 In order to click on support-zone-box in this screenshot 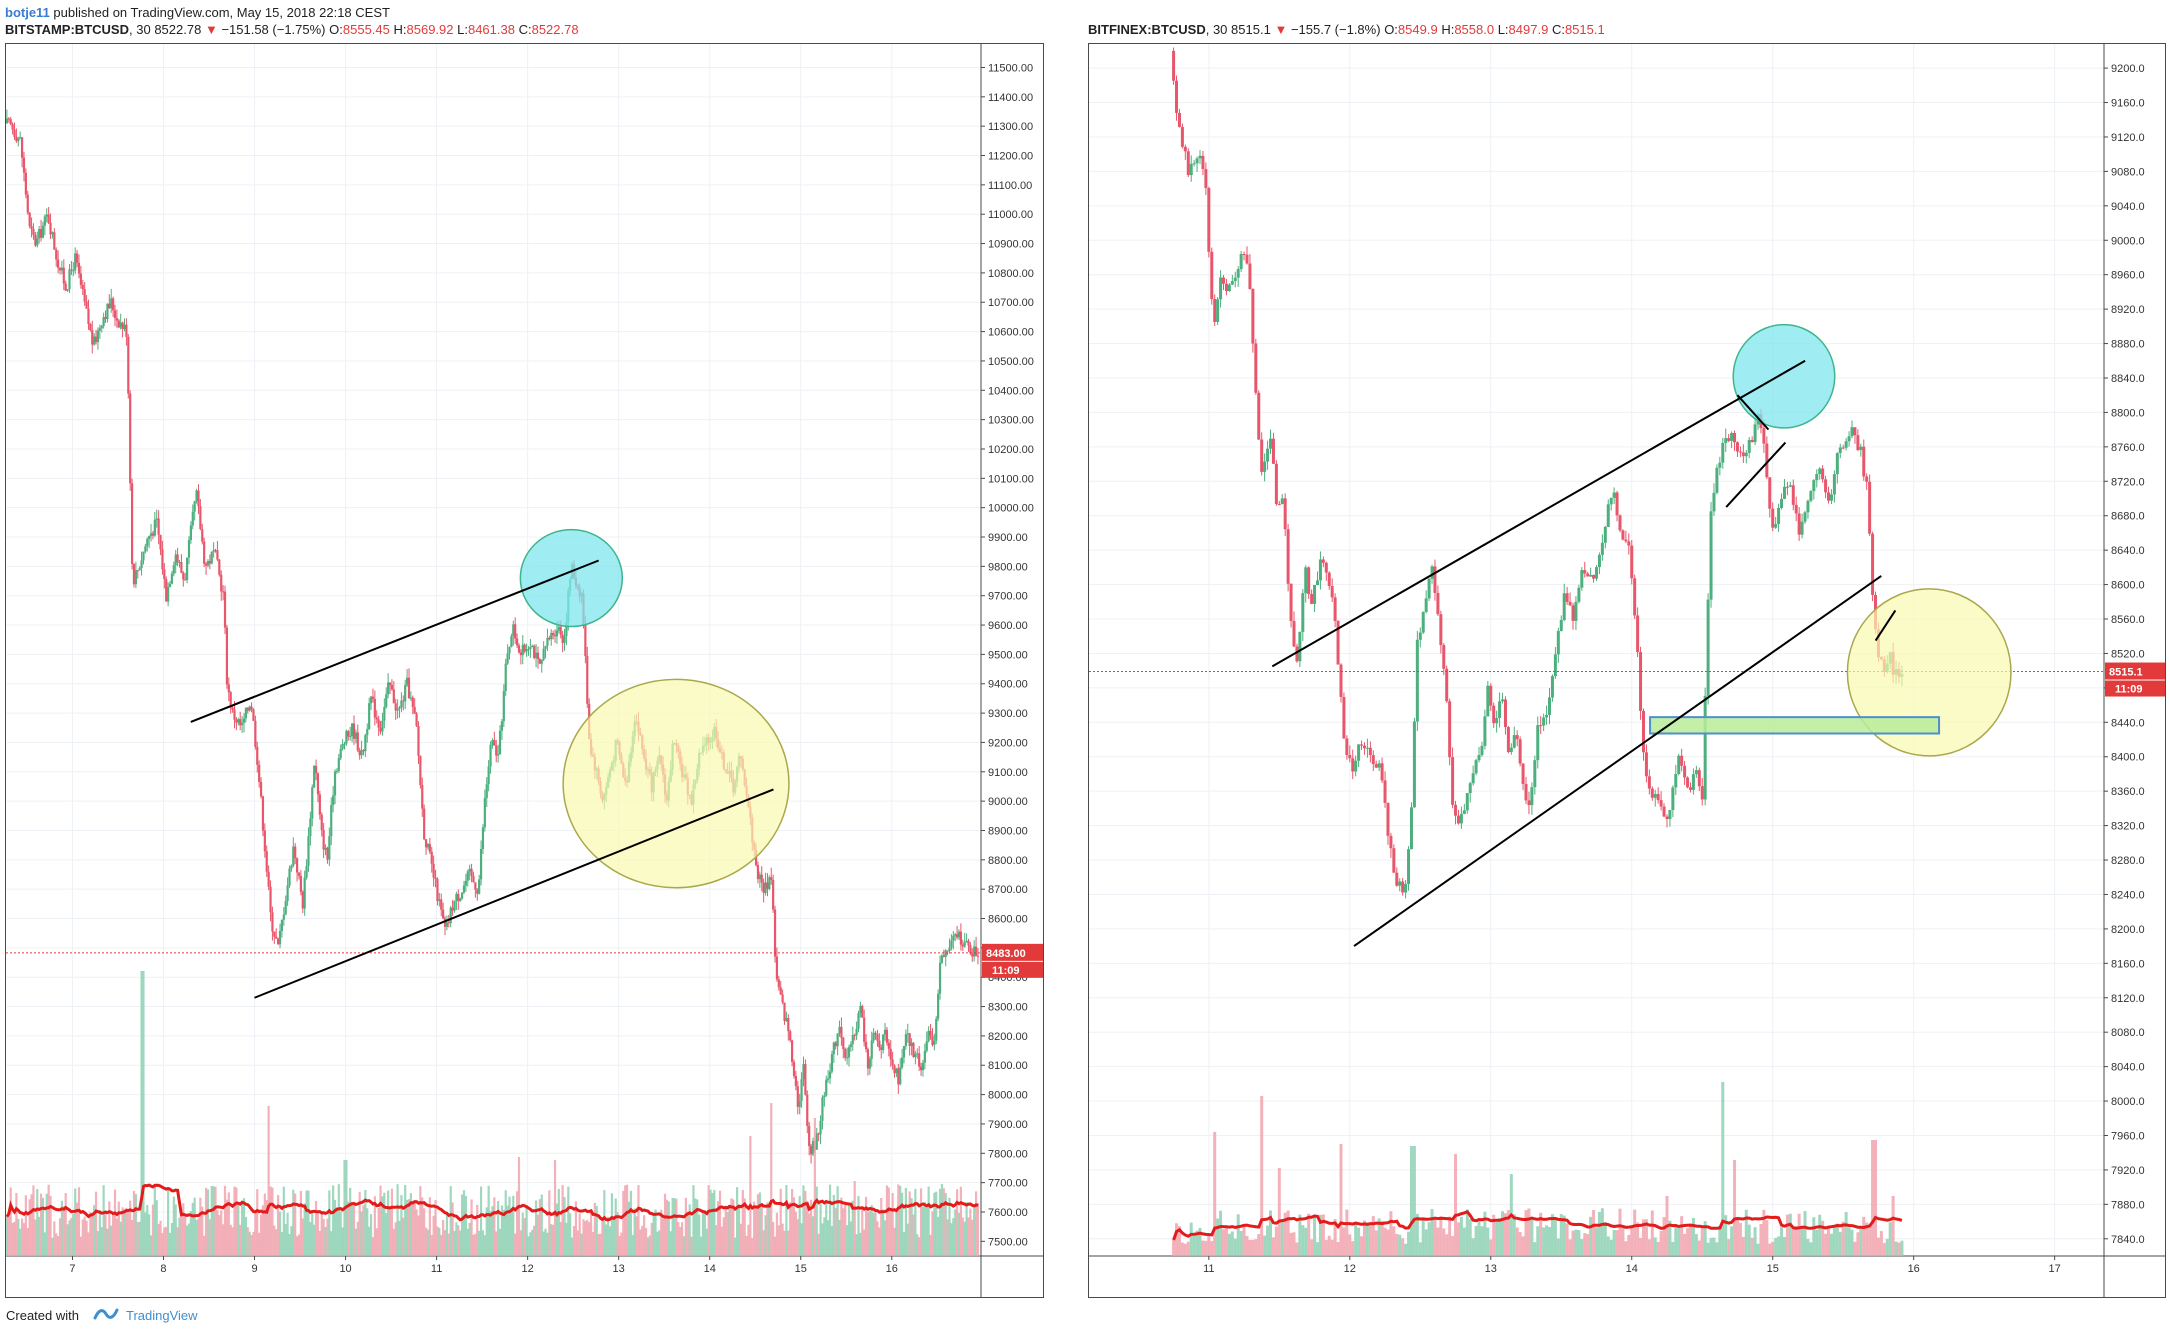, I will do `click(1795, 725)`.